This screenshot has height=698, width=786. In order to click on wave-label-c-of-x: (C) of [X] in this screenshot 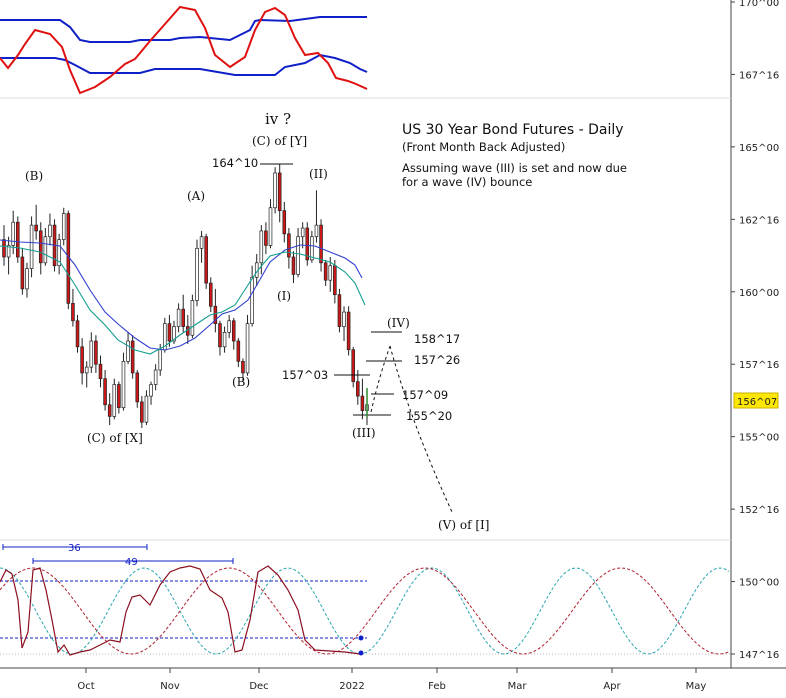, I will do `click(115, 438)`.